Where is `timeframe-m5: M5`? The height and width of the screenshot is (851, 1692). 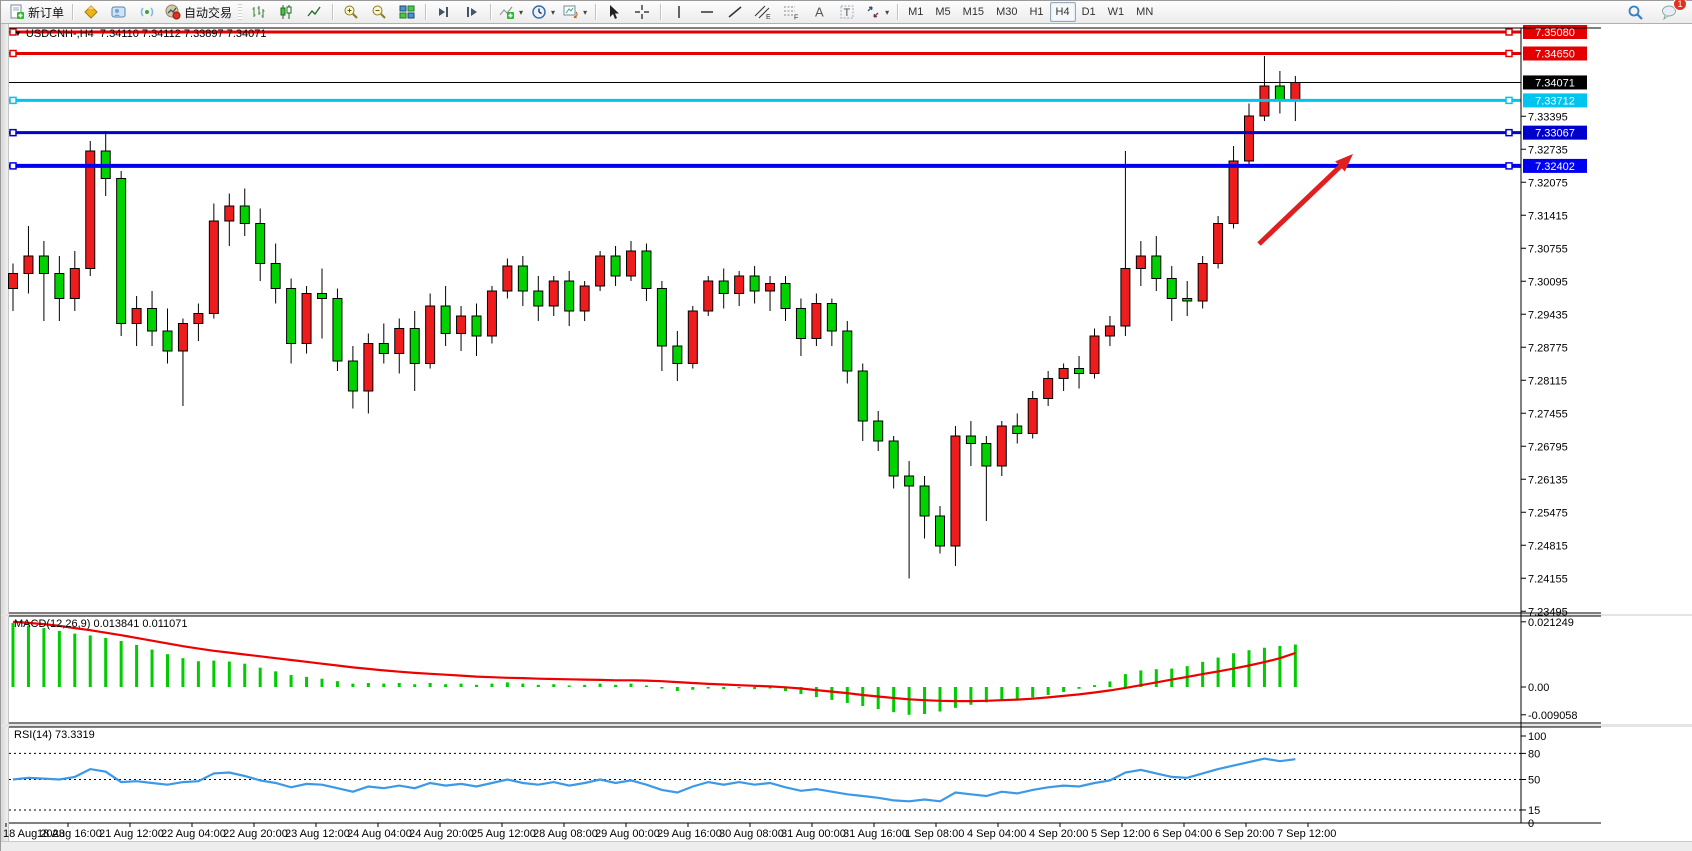
timeframe-m5: M5 is located at coordinates (943, 12).